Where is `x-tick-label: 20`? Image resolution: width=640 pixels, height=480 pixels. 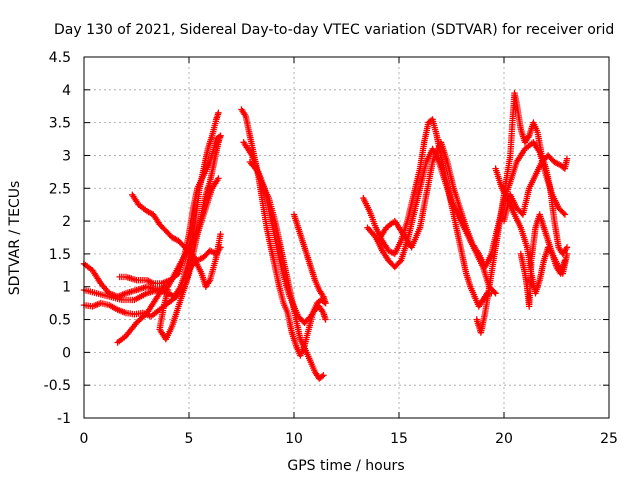 x-tick-label: 20 is located at coordinates (504, 439).